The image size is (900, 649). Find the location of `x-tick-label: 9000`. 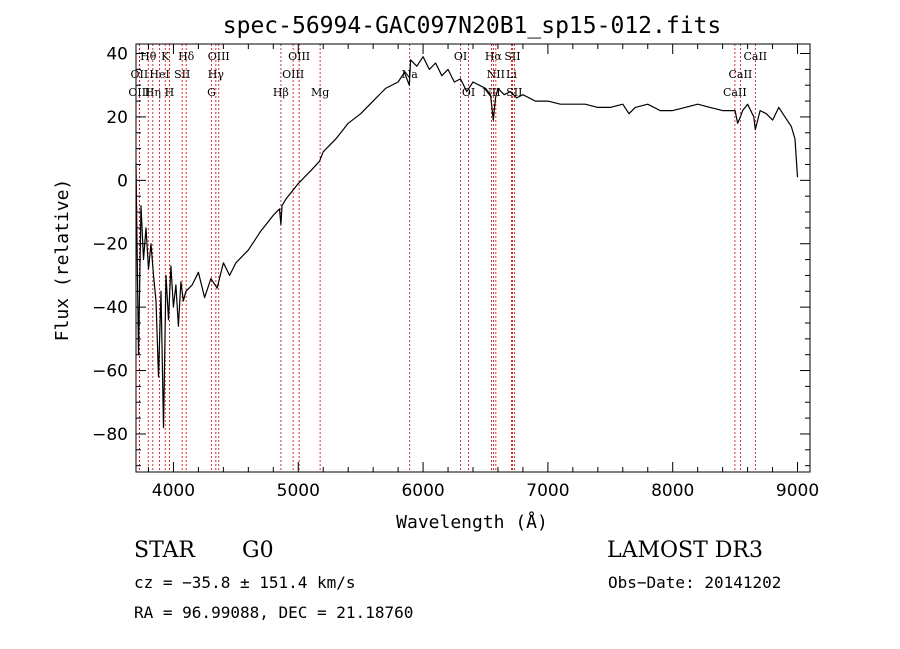

x-tick-label: 9000 is located at coordinates (797, 491).